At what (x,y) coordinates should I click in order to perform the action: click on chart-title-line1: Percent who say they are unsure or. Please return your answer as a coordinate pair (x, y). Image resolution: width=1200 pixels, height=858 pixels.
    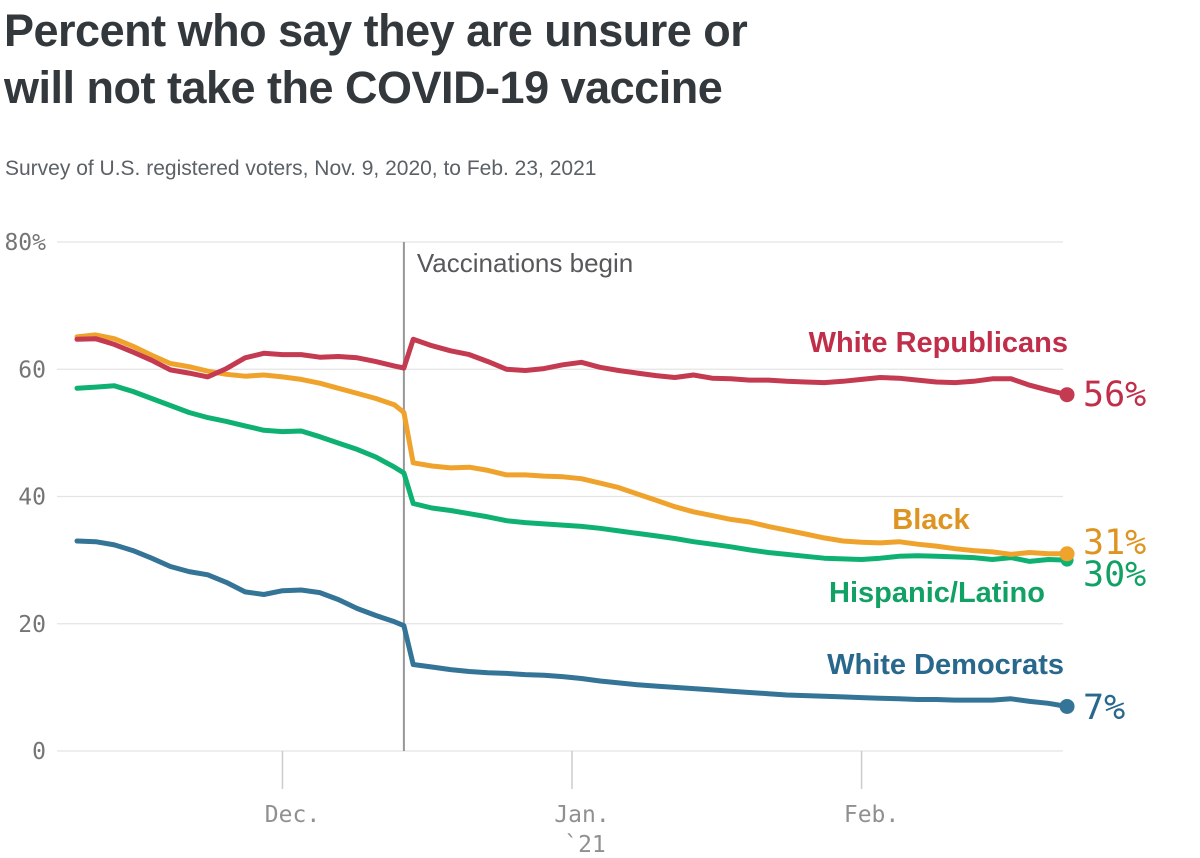
    Looking at the image, I should click on (376, 30).